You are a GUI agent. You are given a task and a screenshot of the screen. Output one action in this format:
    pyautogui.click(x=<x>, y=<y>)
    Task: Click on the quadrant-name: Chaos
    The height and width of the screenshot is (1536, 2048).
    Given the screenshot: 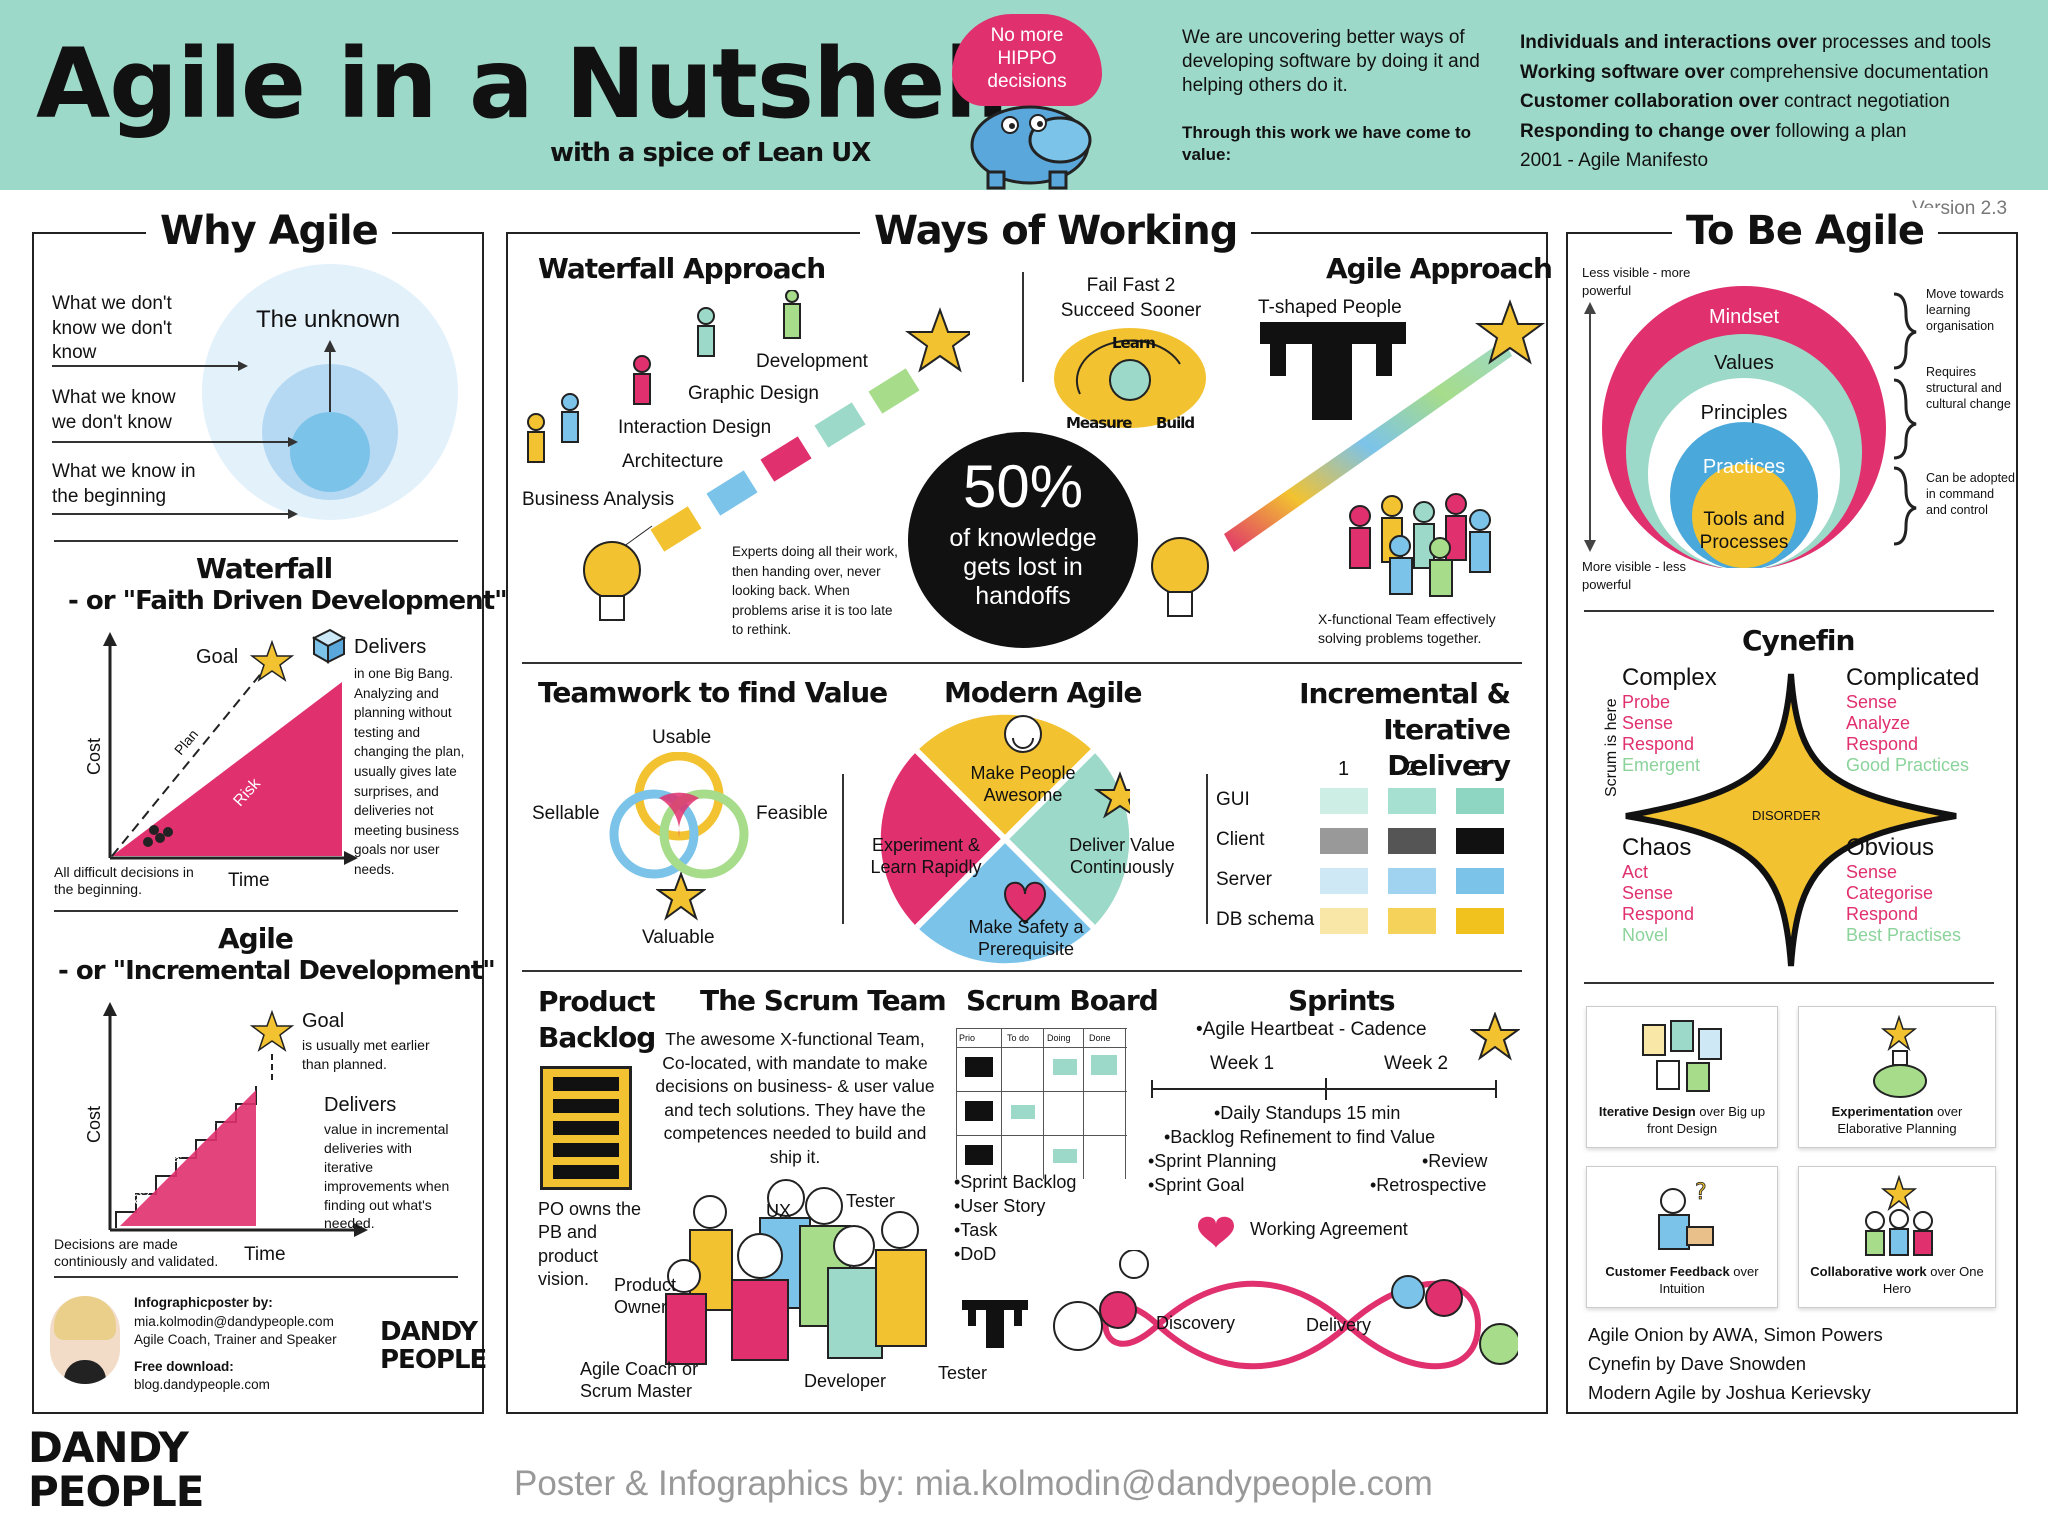 What is the action you would take?
    pyautogui.click(x=1657, y=847)
    